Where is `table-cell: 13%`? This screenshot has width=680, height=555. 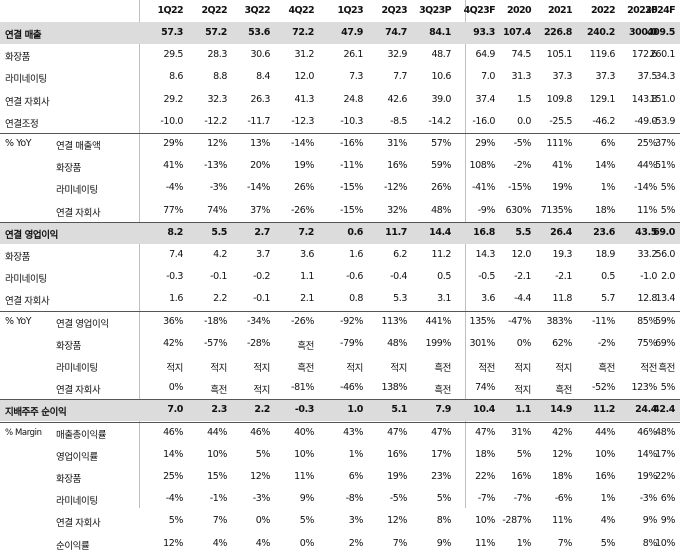 table-cell: 13% is located at coordinates (260, 143).